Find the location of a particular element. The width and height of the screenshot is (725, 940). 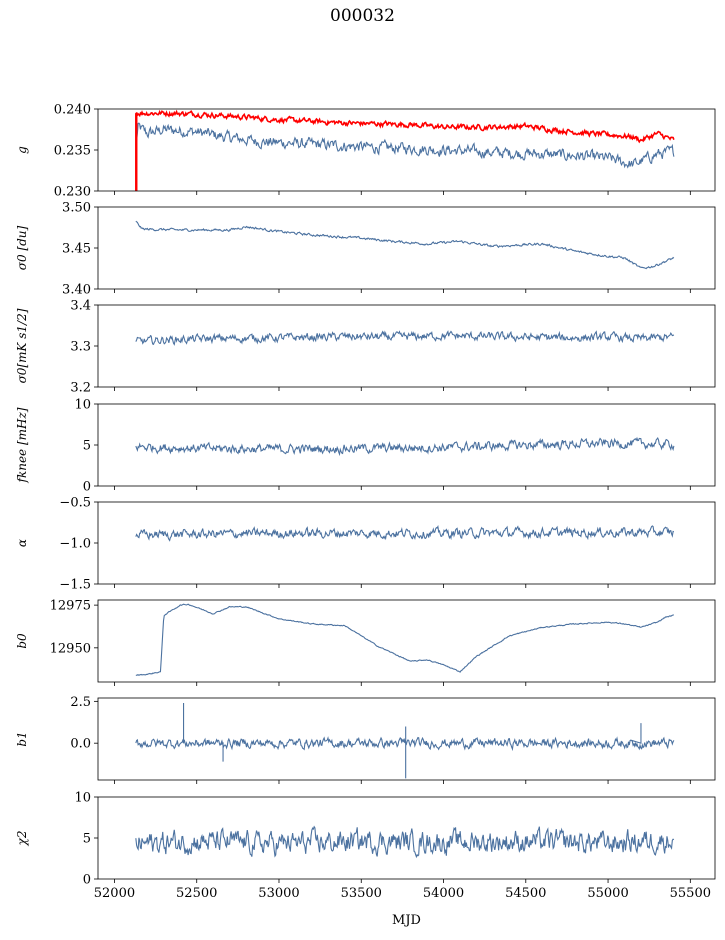

y-tick-label: 12975 is located at coordinates (70, 606).